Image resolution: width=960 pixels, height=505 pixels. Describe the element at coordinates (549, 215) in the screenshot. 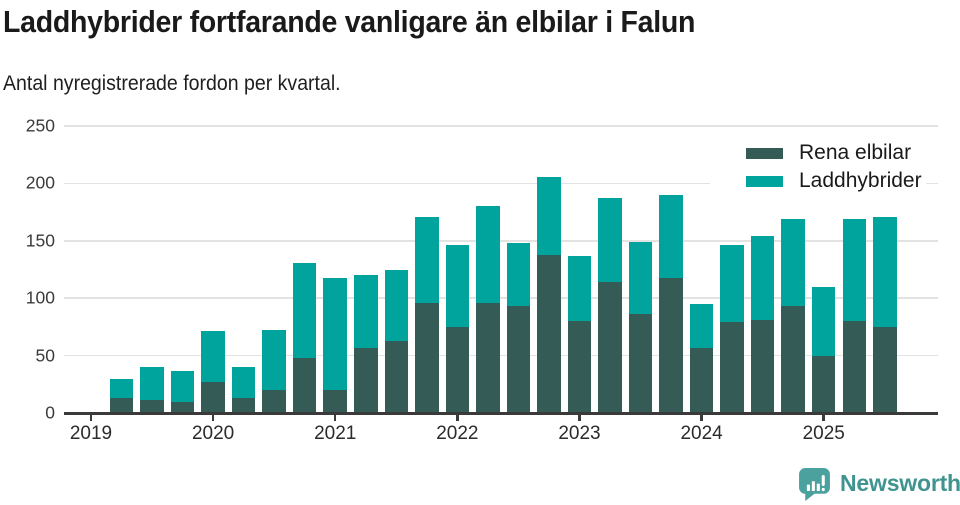

I see `bar-segment-laddhybrider-2022-q4` at that location.